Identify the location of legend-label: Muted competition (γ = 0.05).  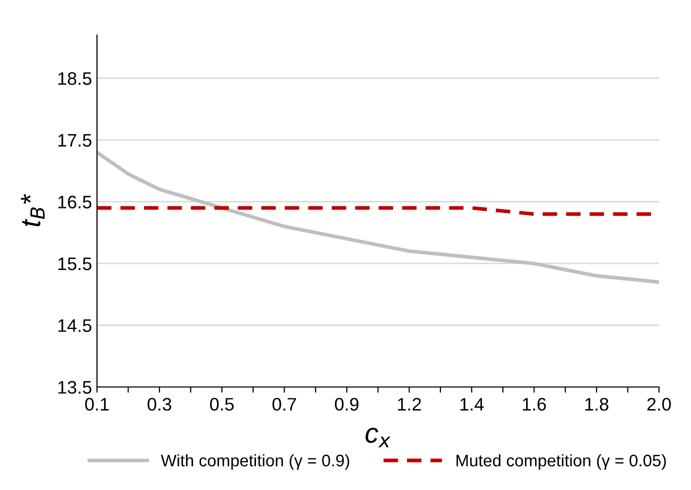
(561, 462).